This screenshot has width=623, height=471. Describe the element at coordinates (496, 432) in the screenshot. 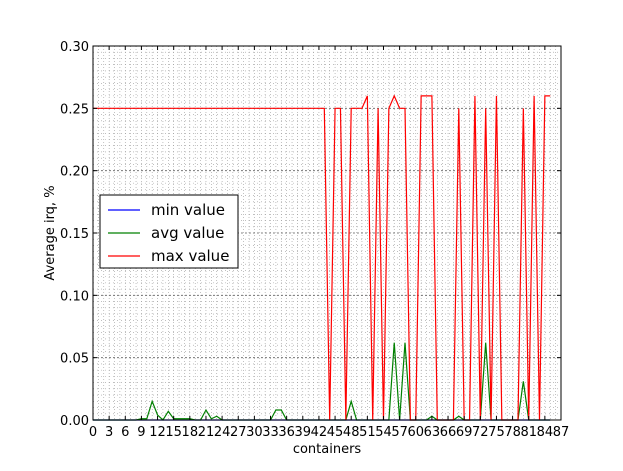

I see `x-tick-label: 75` at that location.